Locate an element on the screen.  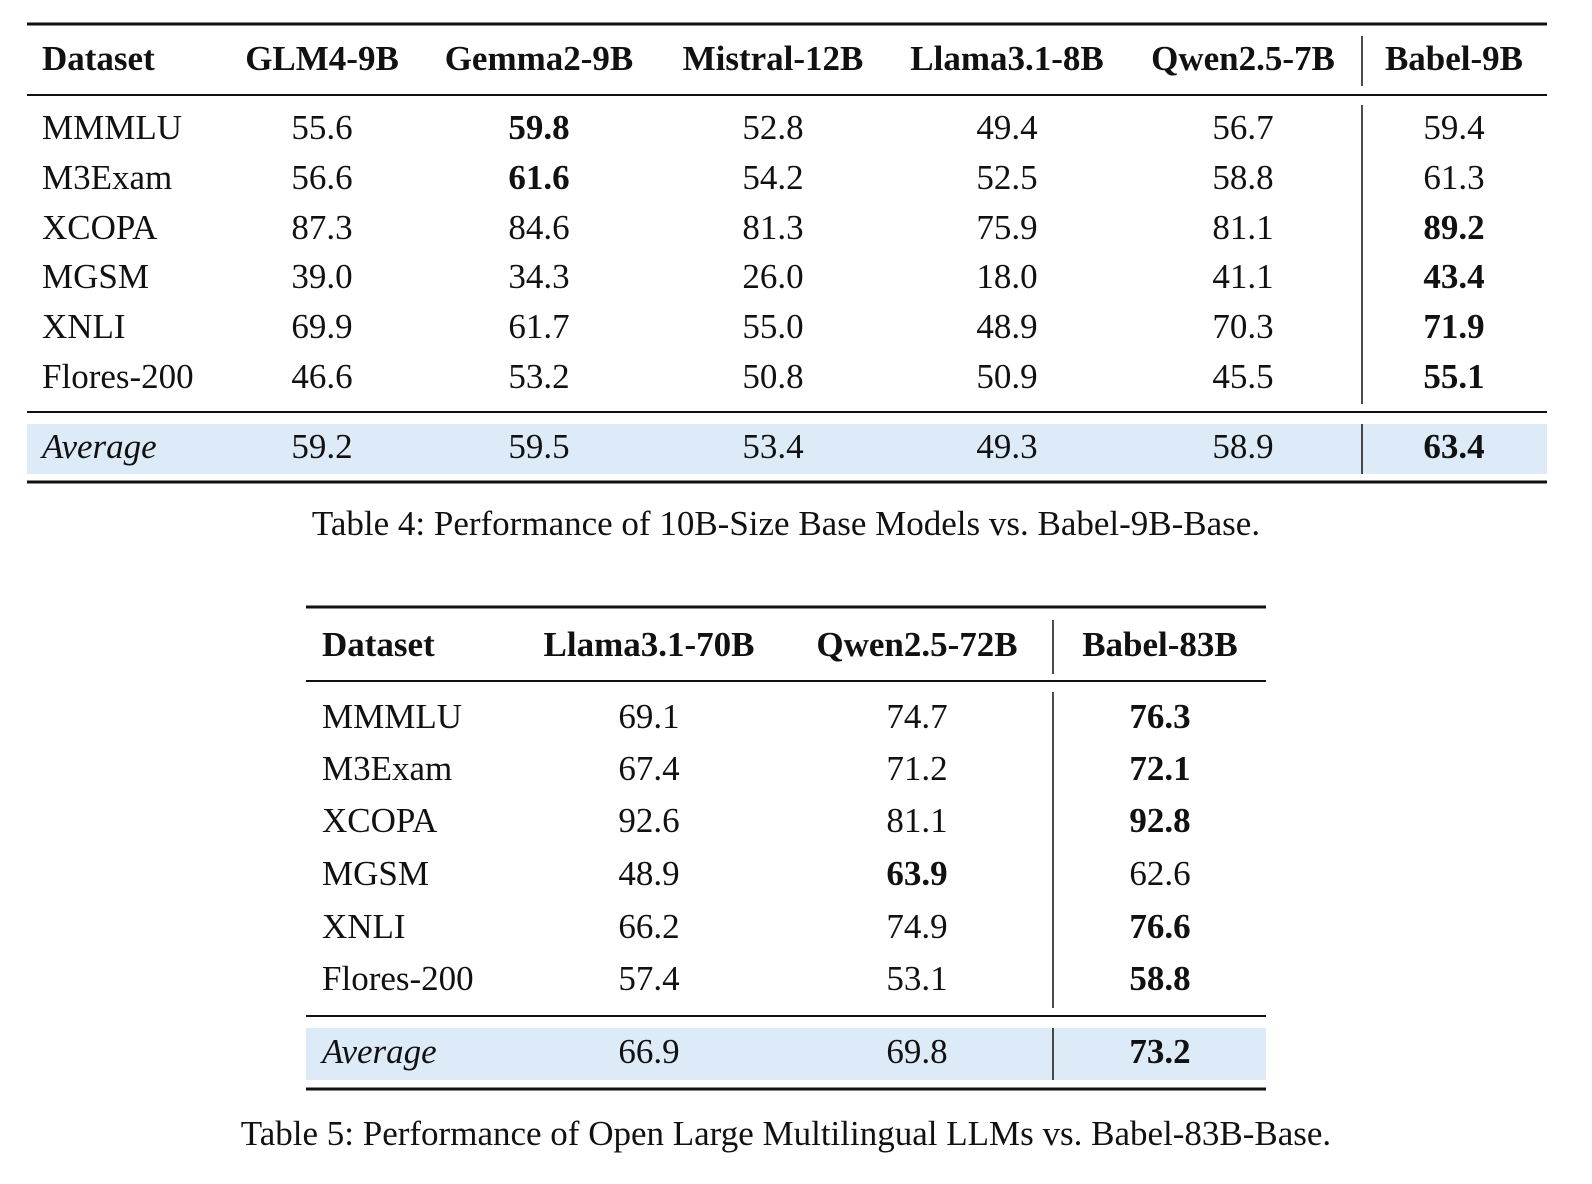
average-cell: 63.4 is located at coordinates (1453, 446).